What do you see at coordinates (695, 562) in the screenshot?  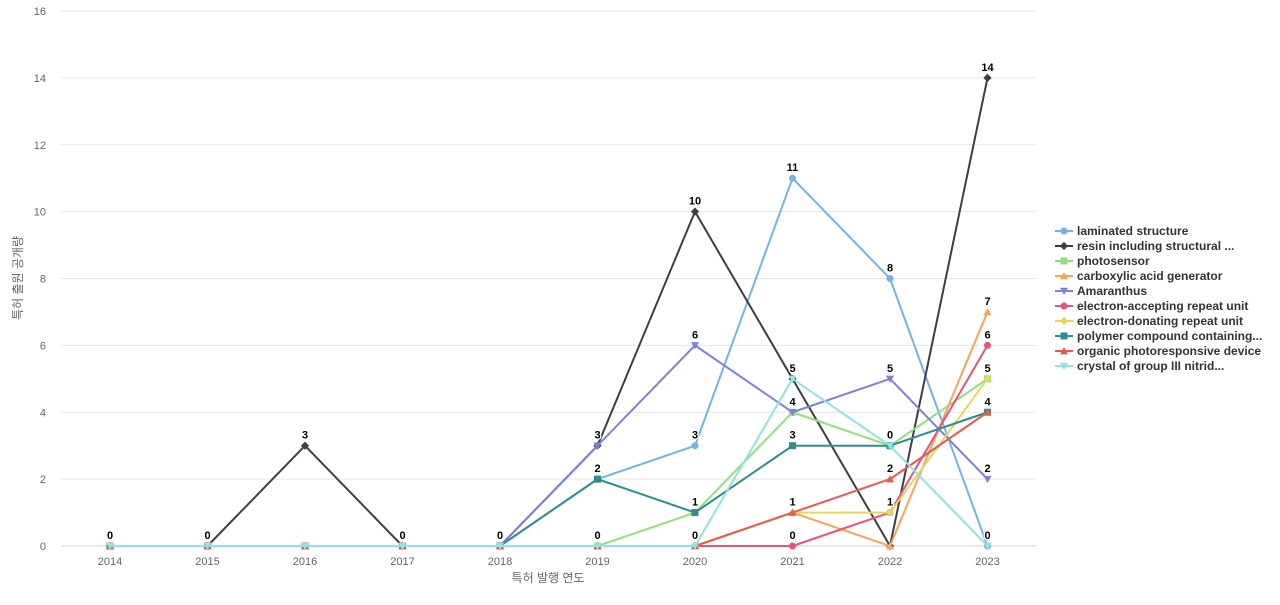 I see `x-tick-label: 2020` at bounding box center [695, 562].